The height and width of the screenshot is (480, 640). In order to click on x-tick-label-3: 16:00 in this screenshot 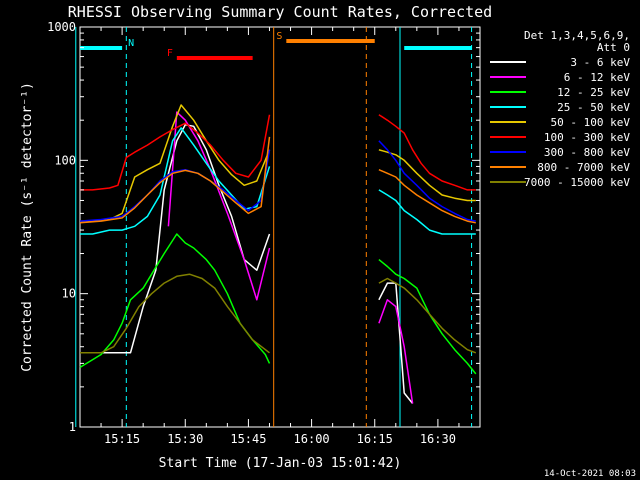, I will do `click(312, 439)`.